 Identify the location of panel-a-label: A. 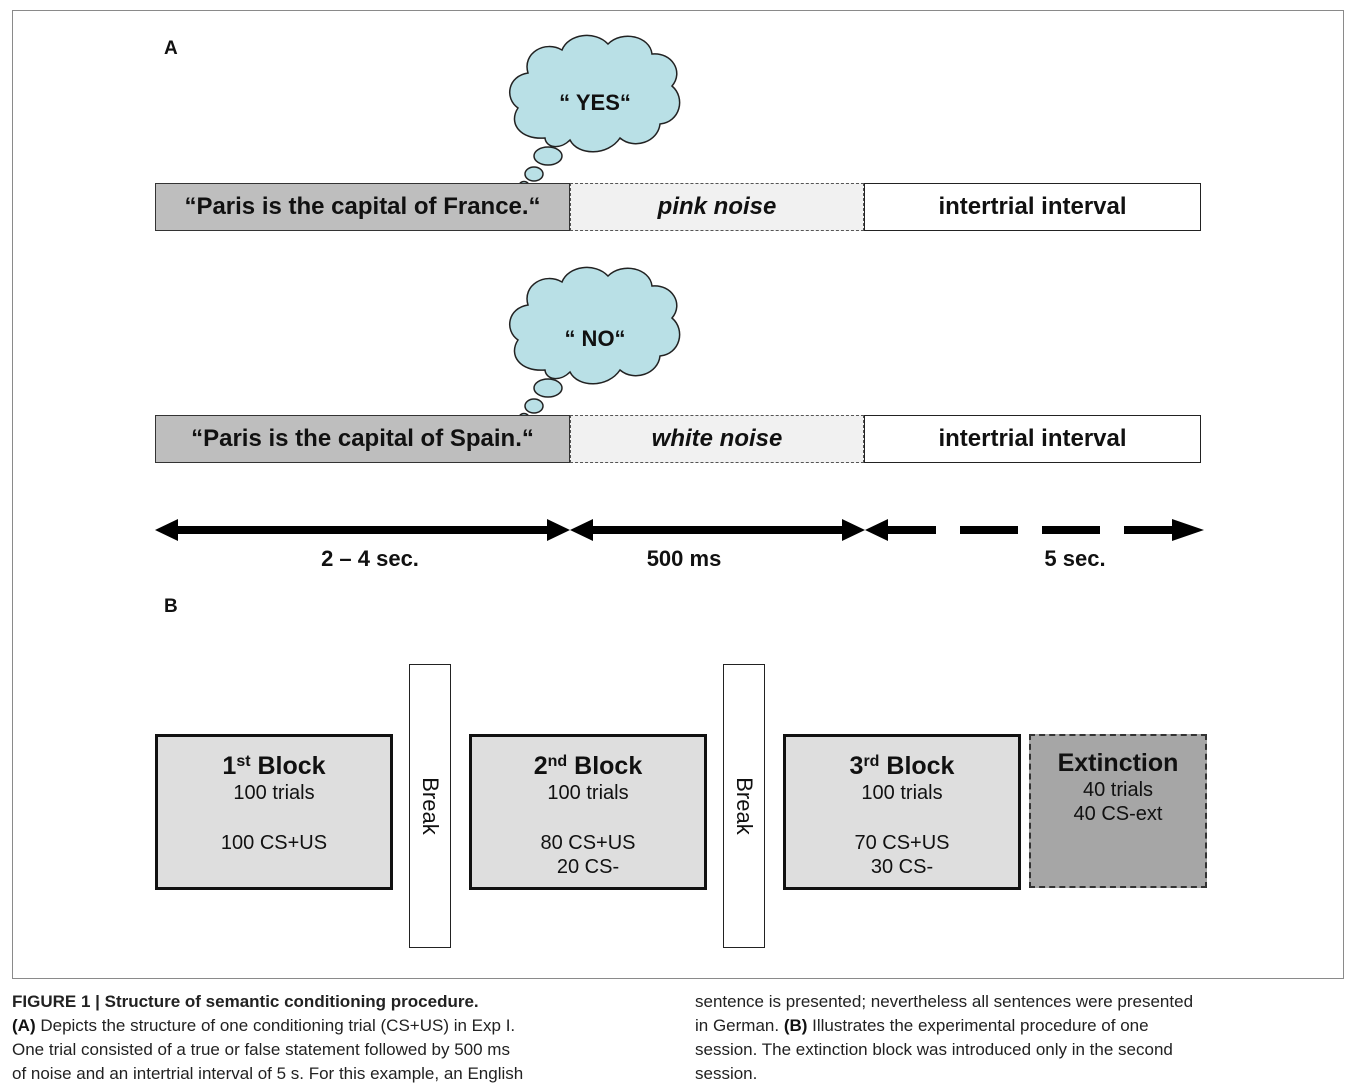
(171, 48).